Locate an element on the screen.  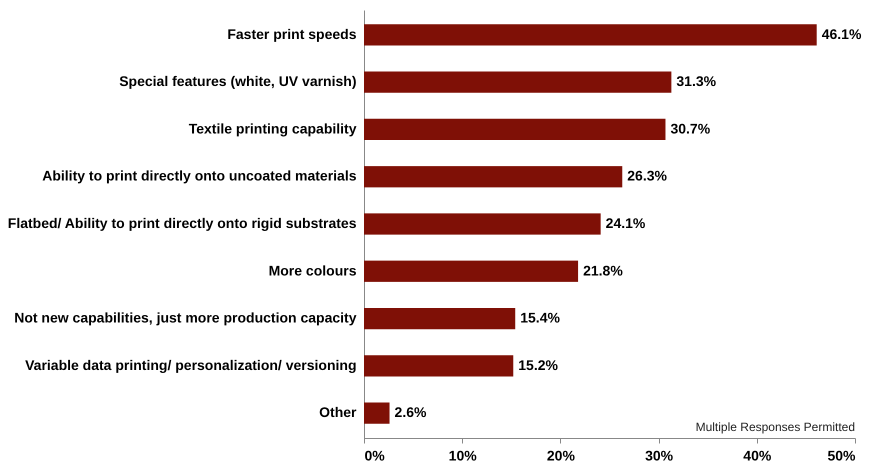
y-tick-label: More colours is located at coordinates (312, 270).